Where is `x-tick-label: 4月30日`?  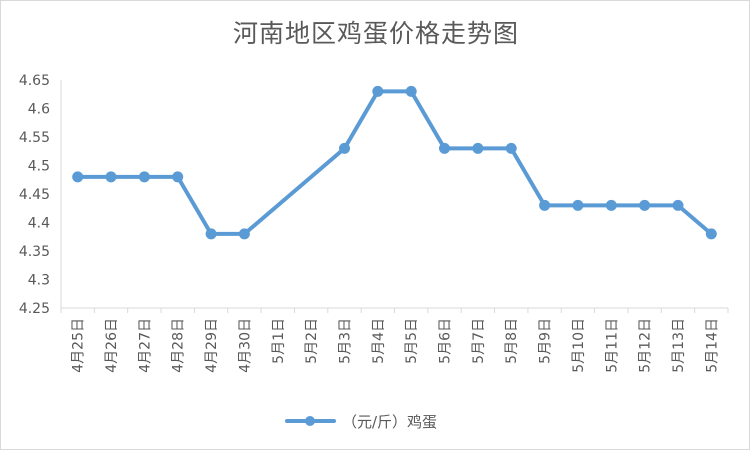 x-tick-label: 4月30日 is located at coordinates (245, 345).